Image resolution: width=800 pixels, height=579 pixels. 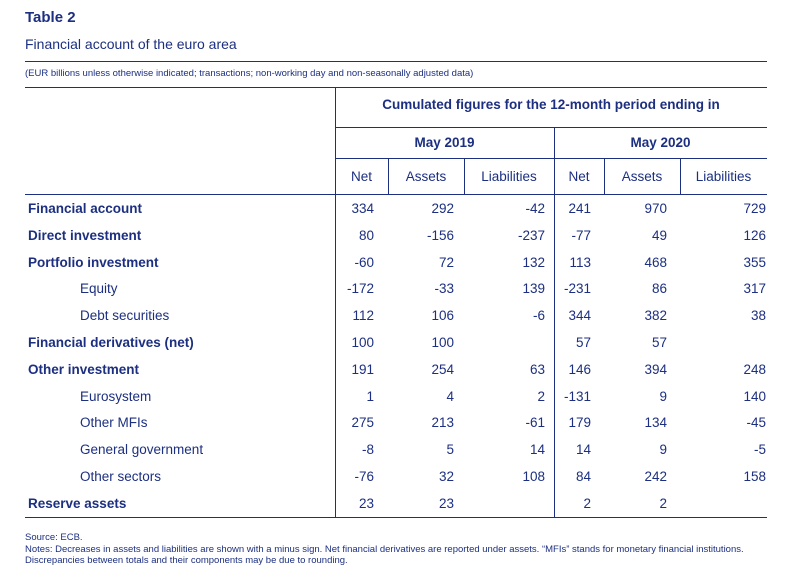 What do you see at coordinates (396, 517) in the screenshot?
I see `bottom-rule` at bounding box center [396, 517].